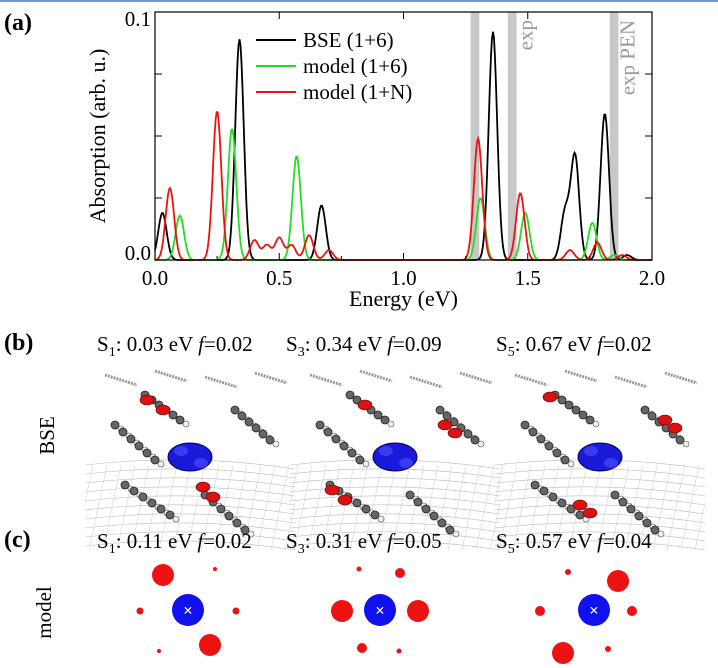 The image size is (718, 668). I want to click on row-label-model: model, so click(43, 612).